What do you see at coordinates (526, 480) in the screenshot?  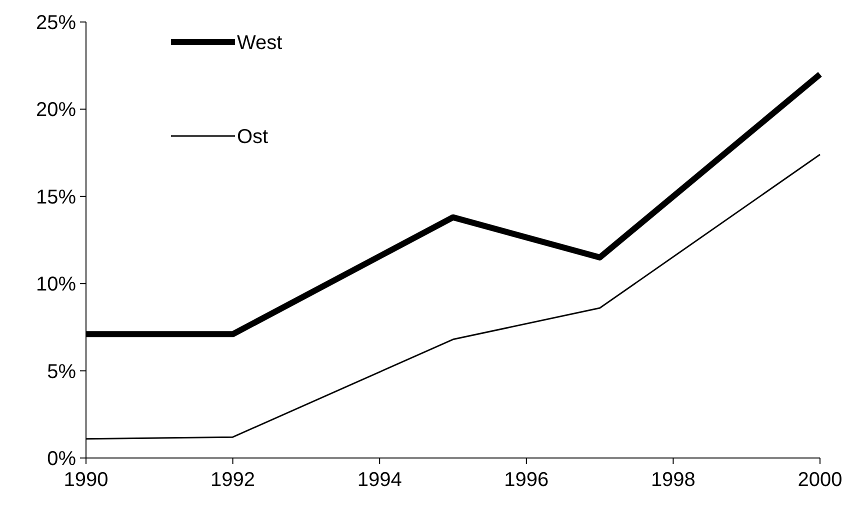 I see `x-tick-label: 1996` at bounding box center [526, 480].